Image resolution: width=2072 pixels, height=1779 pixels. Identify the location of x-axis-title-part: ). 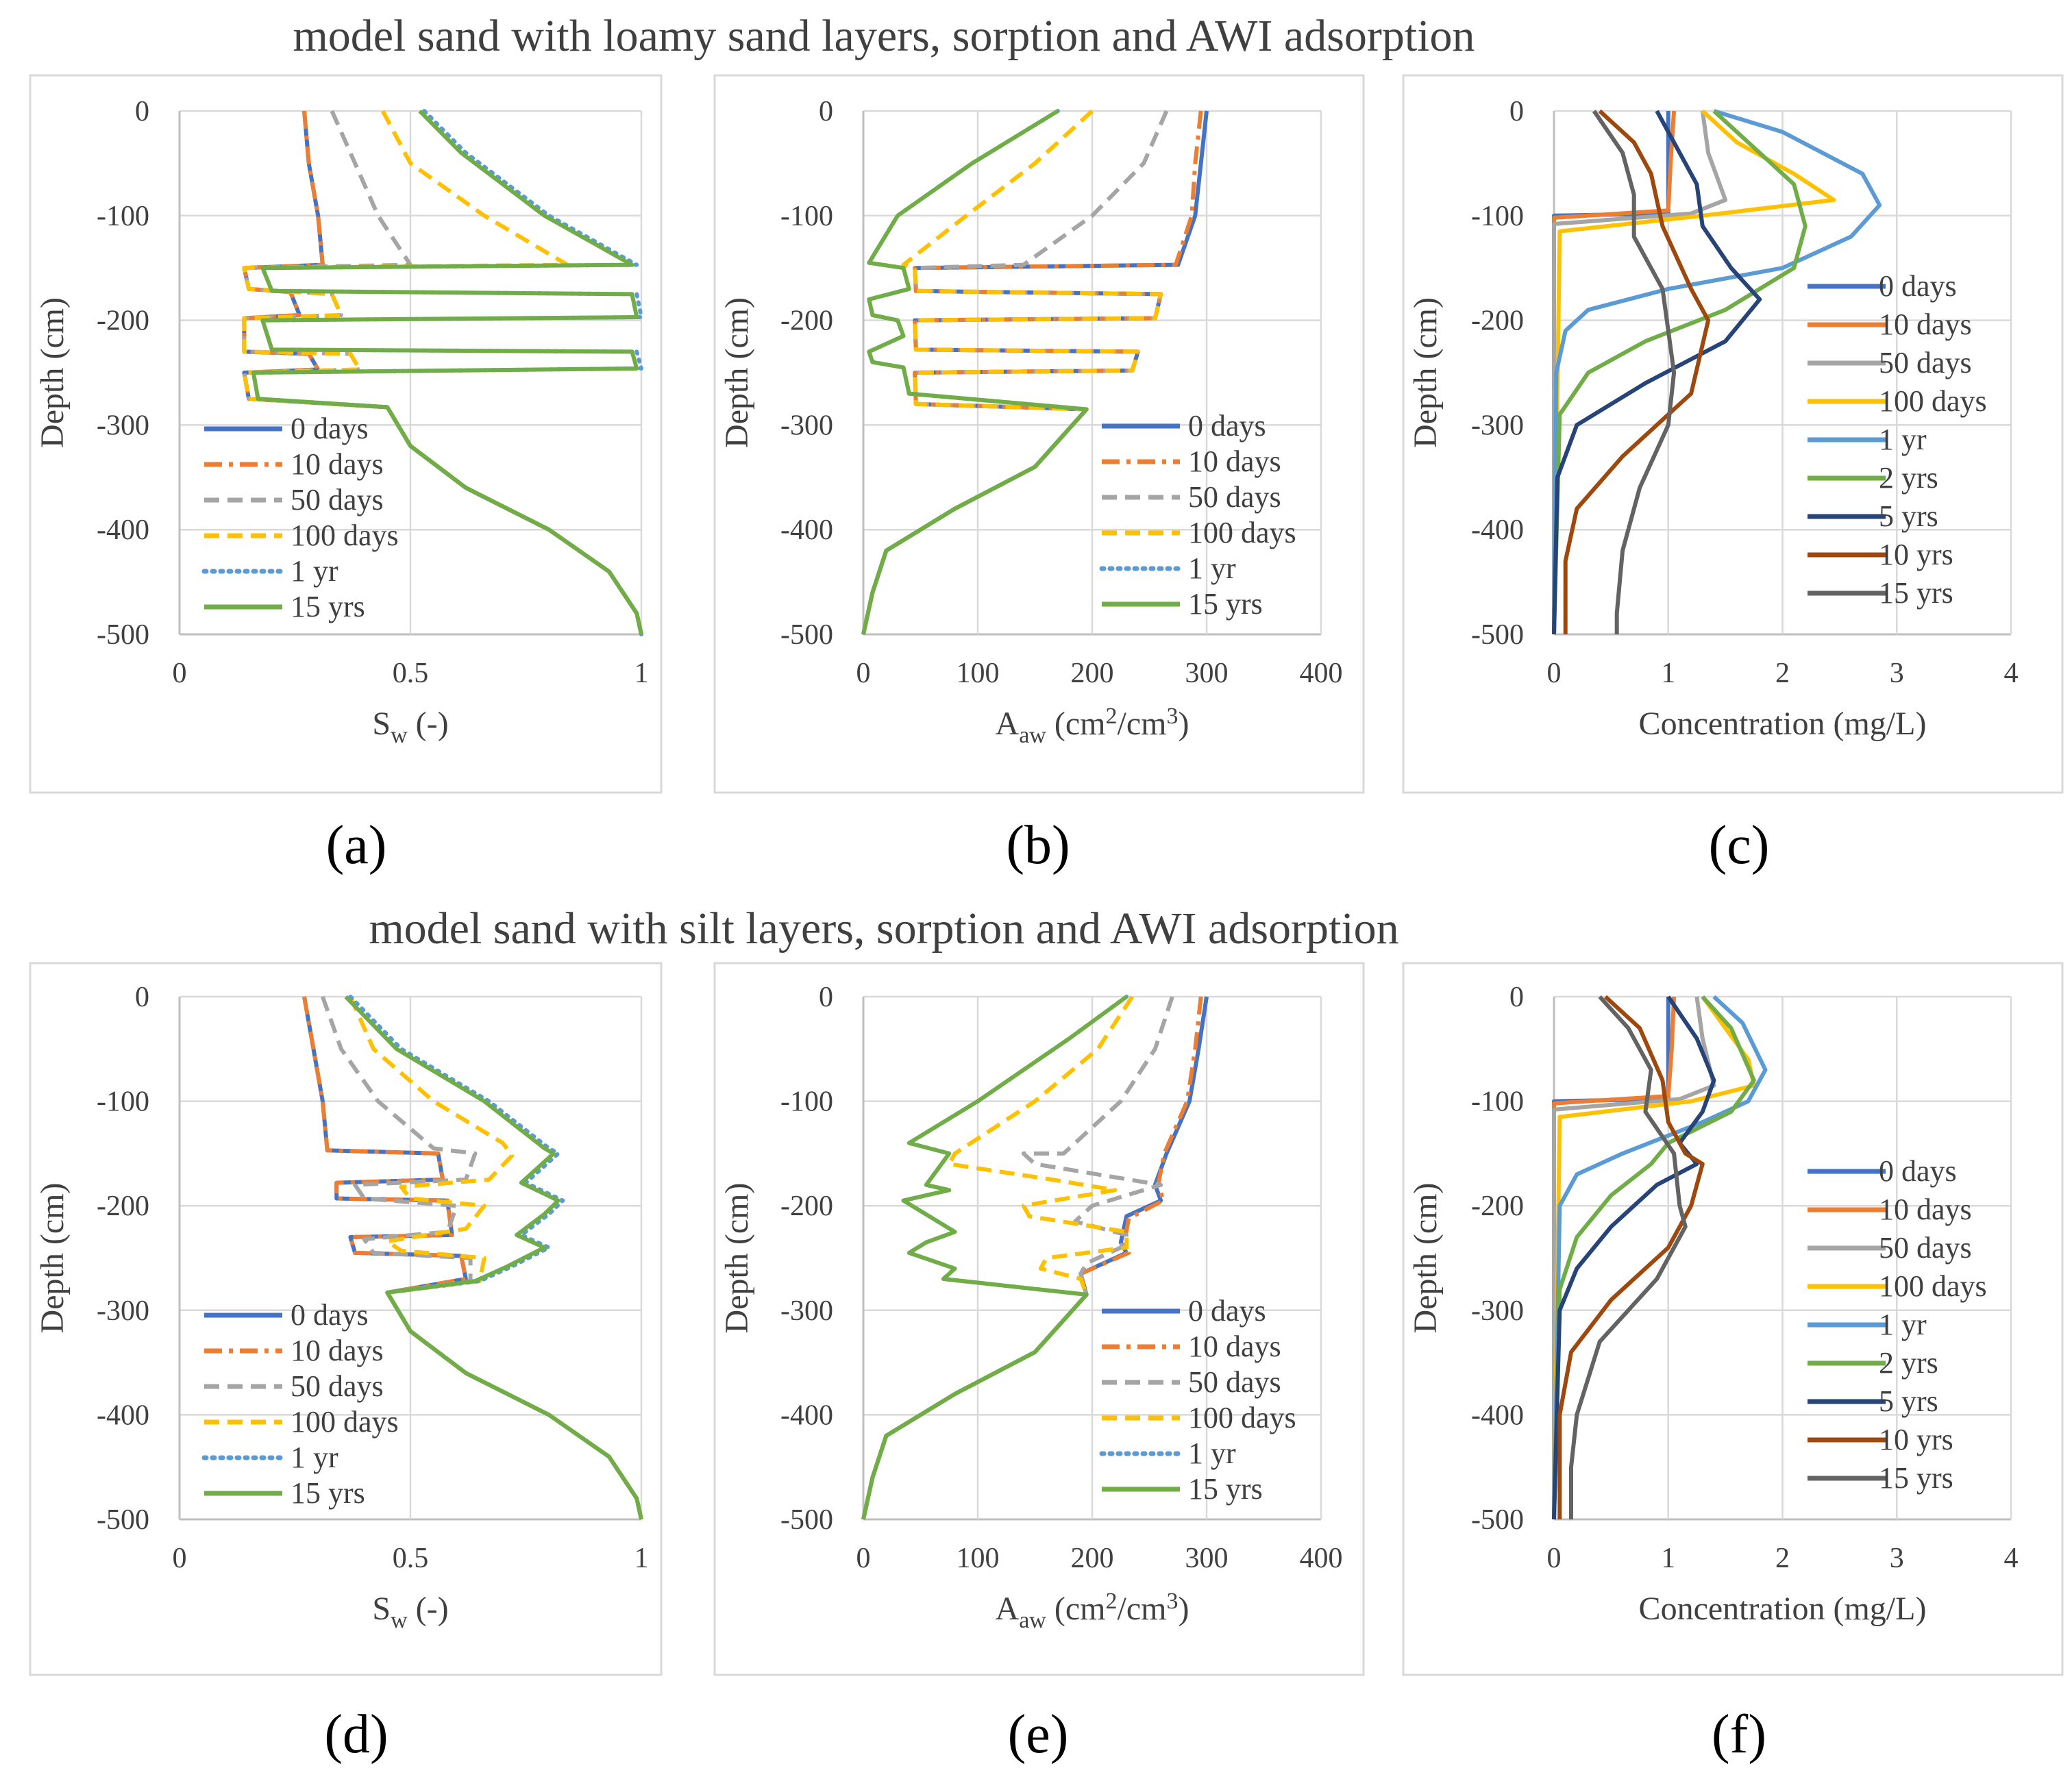
(1183, 1609).